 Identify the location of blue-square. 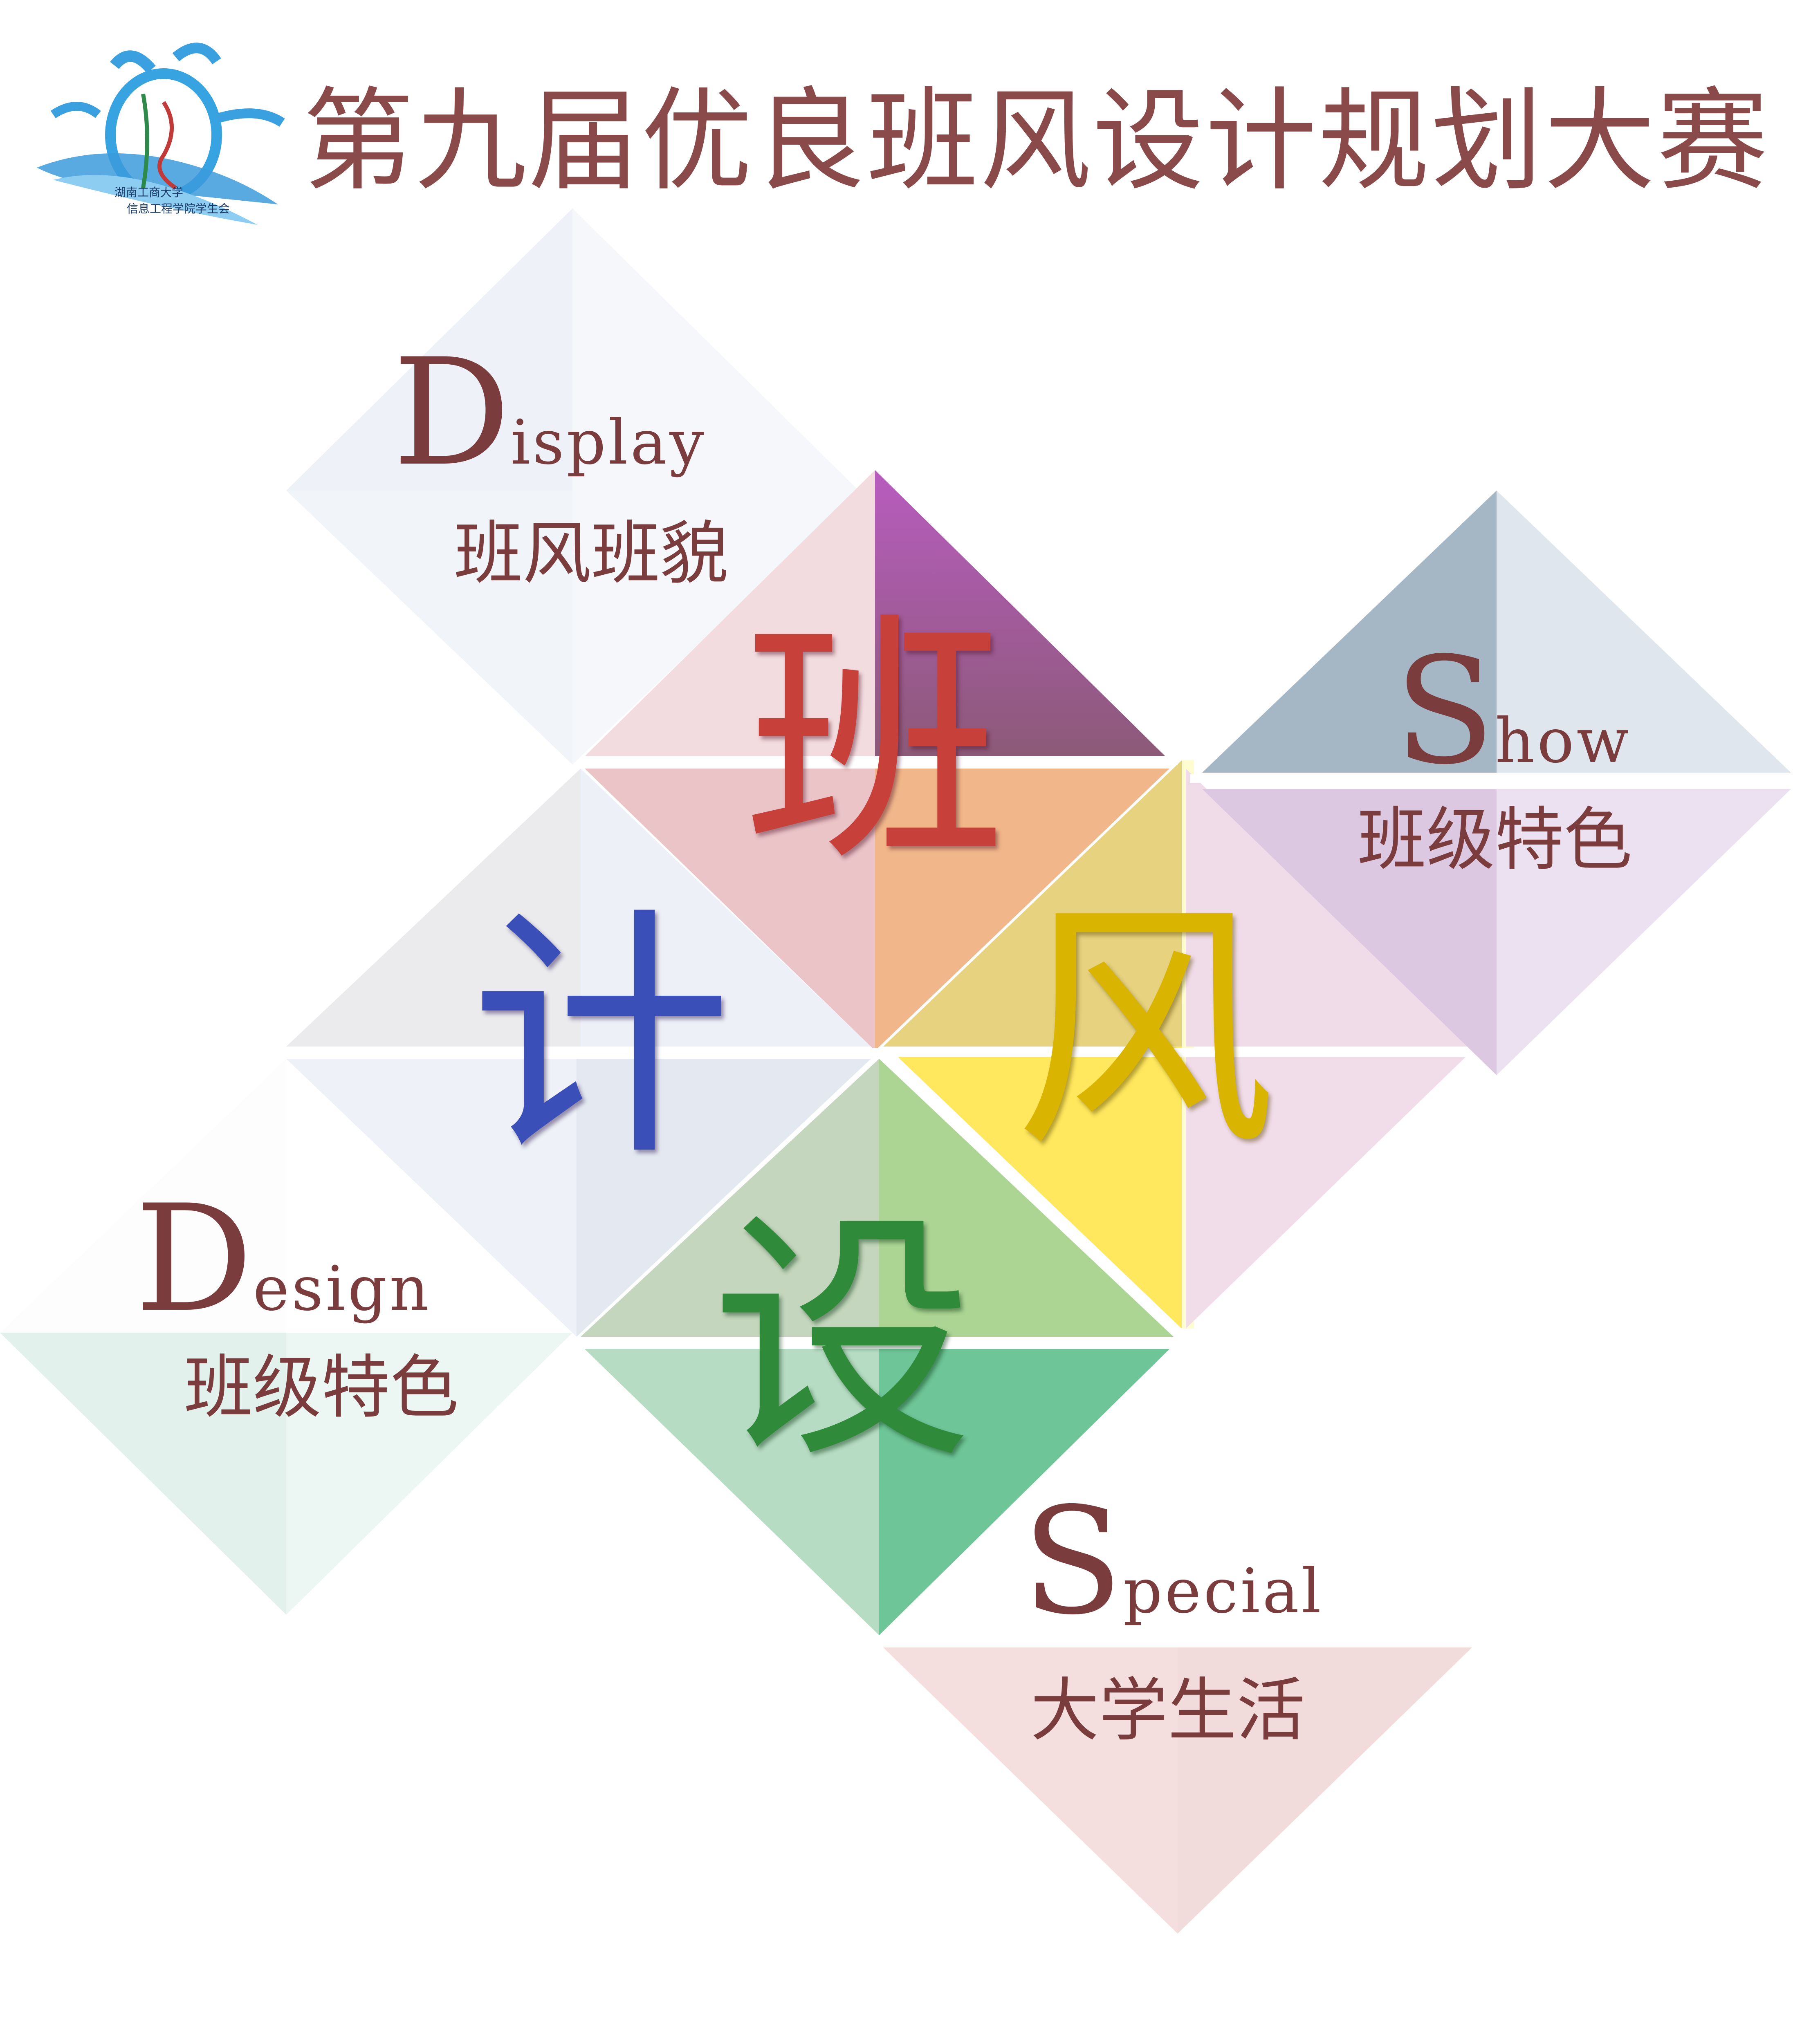
(578, 1198).